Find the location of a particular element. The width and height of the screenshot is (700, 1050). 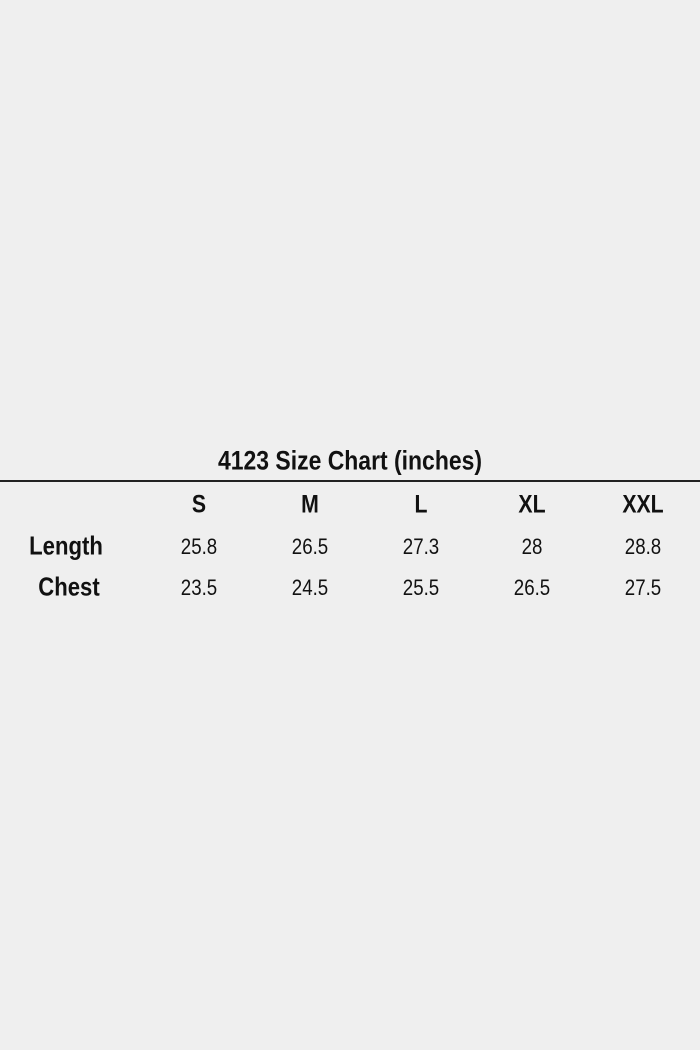

column-header: XXL is located at coordinates (643, 504).